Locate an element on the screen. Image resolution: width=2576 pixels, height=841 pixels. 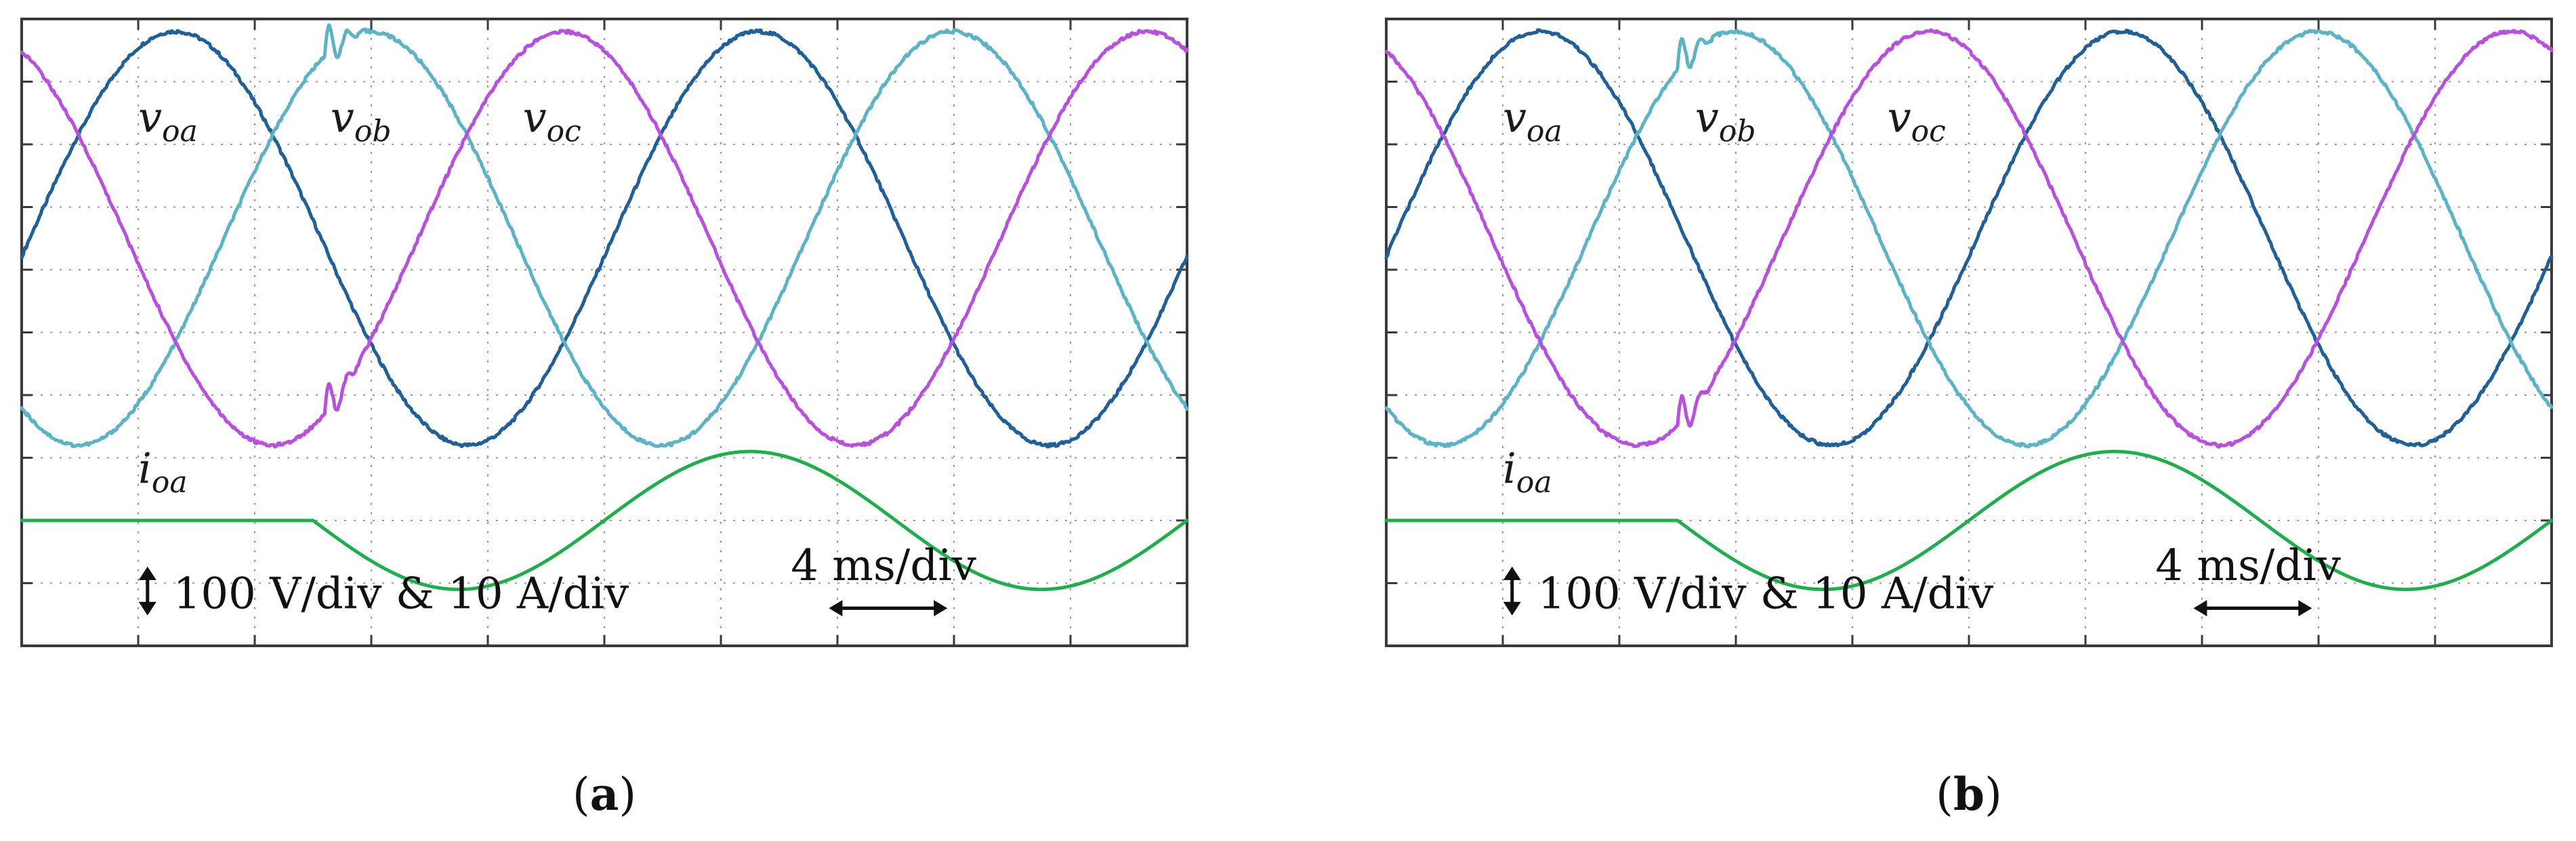
panel-caption-b: (b) is located at coordinates (1969, 794).